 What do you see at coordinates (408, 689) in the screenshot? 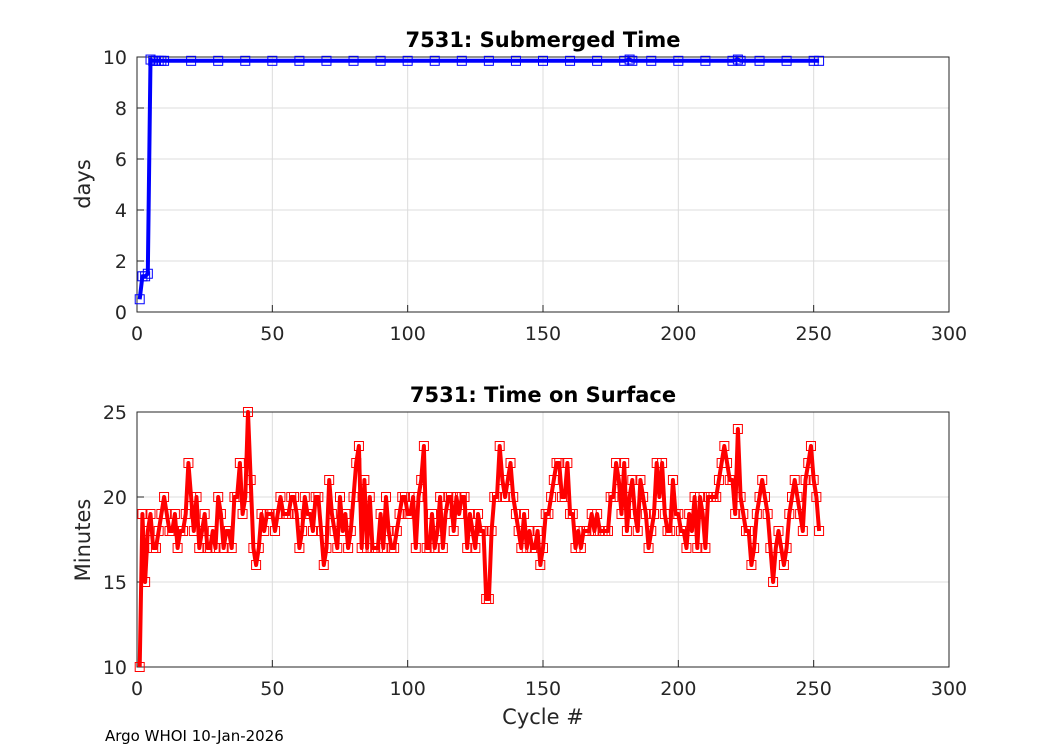
I see `x-tick-label: 100` at bounding box center [408, 689].